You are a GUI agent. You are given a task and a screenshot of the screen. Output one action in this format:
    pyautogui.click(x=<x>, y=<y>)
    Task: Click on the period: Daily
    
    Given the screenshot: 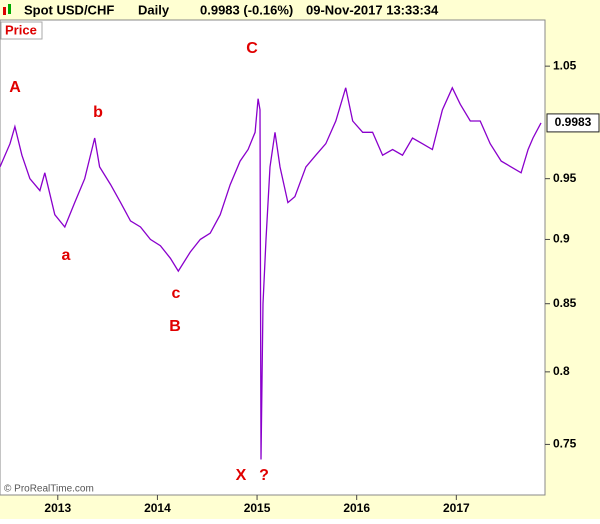 What is the action you would take?
    pyautogui.click(x=154, y=9)
    